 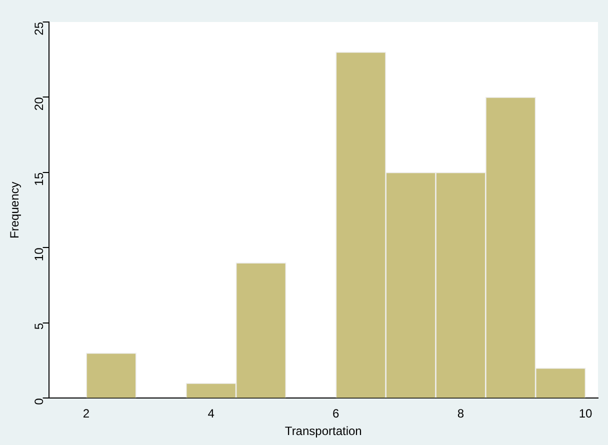 What do you see at coordinates (585, 413) in the screenshot?
I see `x-tick-label: 10` at bounding box center [585, 413].